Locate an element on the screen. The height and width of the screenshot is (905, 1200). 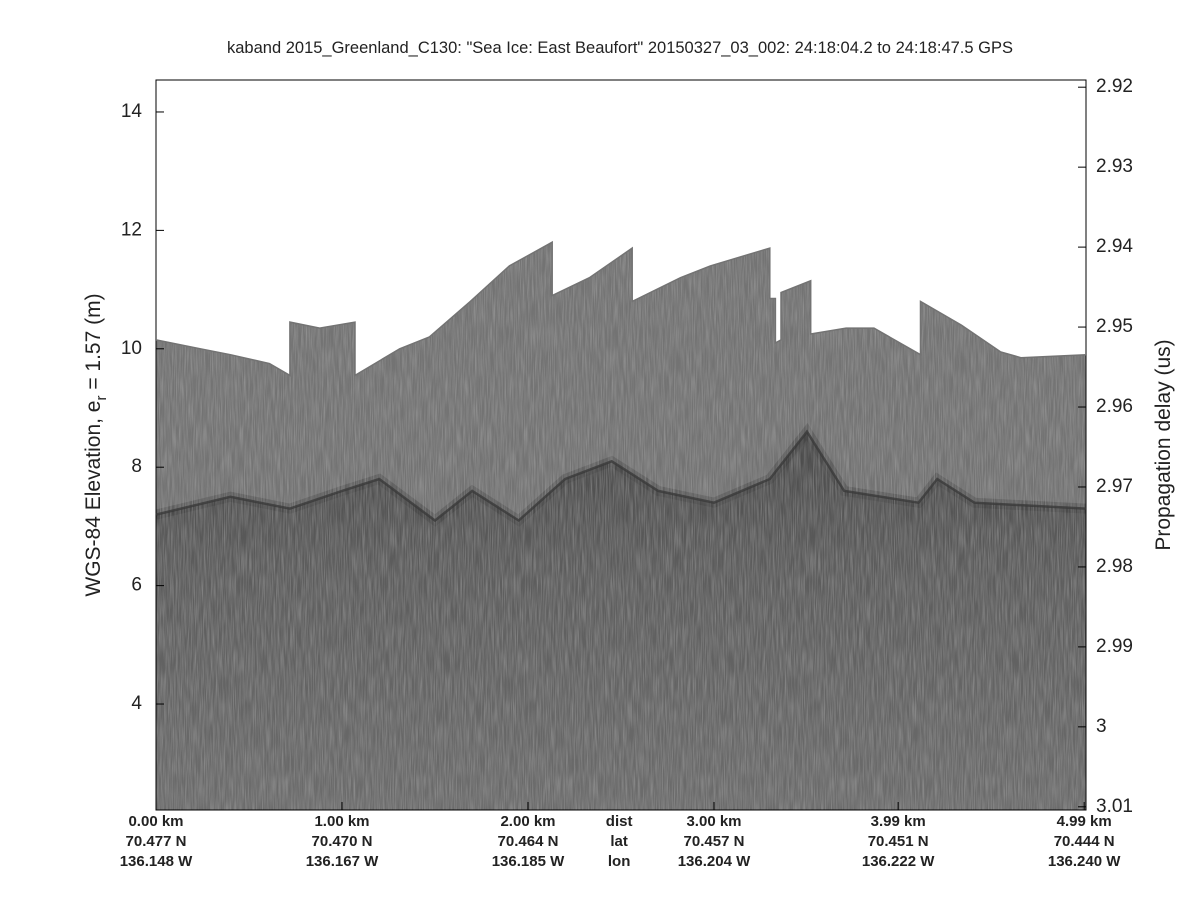
y-axis-label-subscript: r is located at coordinates (101, 398).